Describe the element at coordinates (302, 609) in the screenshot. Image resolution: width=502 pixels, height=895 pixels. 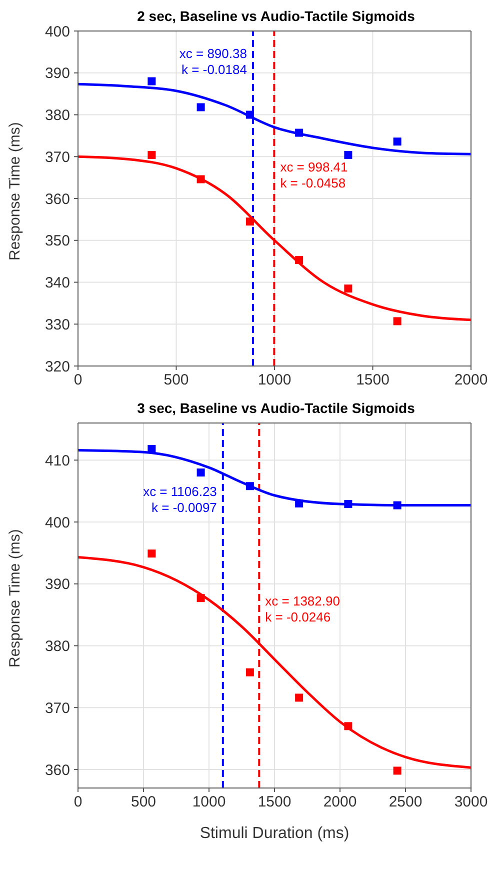
I see `annotation: xc = 1382.90 k = -0.0246` at that location.